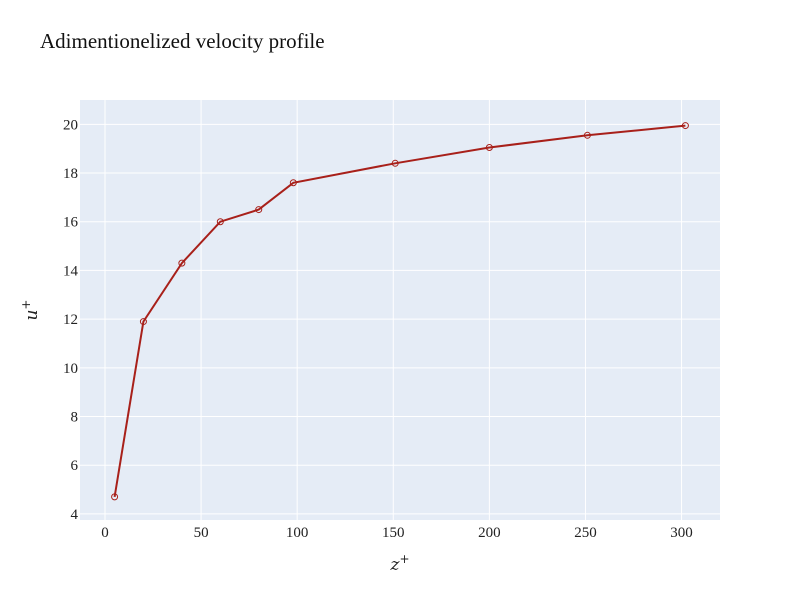 Image resolution: width=800 pixels, height=600 pixels. Describe the element at coordinates (26, 304) in the screenshot. I see `y-axis-label-sup: +` at that location.